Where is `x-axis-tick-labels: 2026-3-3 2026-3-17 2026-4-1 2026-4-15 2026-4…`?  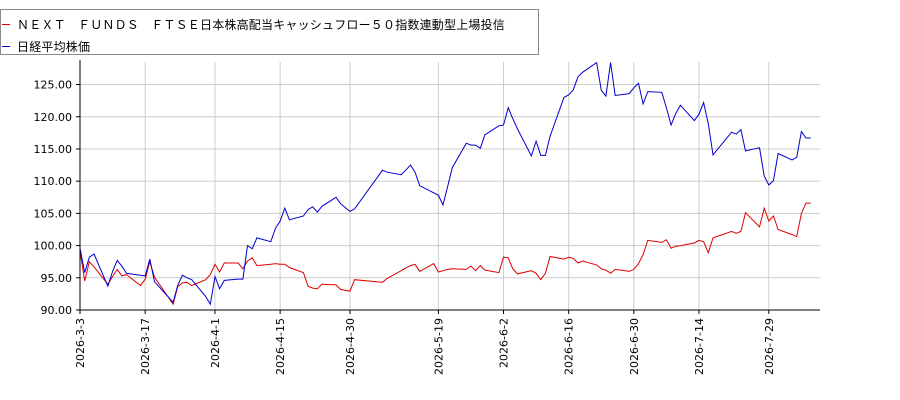 x-axis-tick-labels: 2026-3-3 2026-3-17 2026-4-1 2026-4-15 2026-4… is located at coordinates (425, 346).